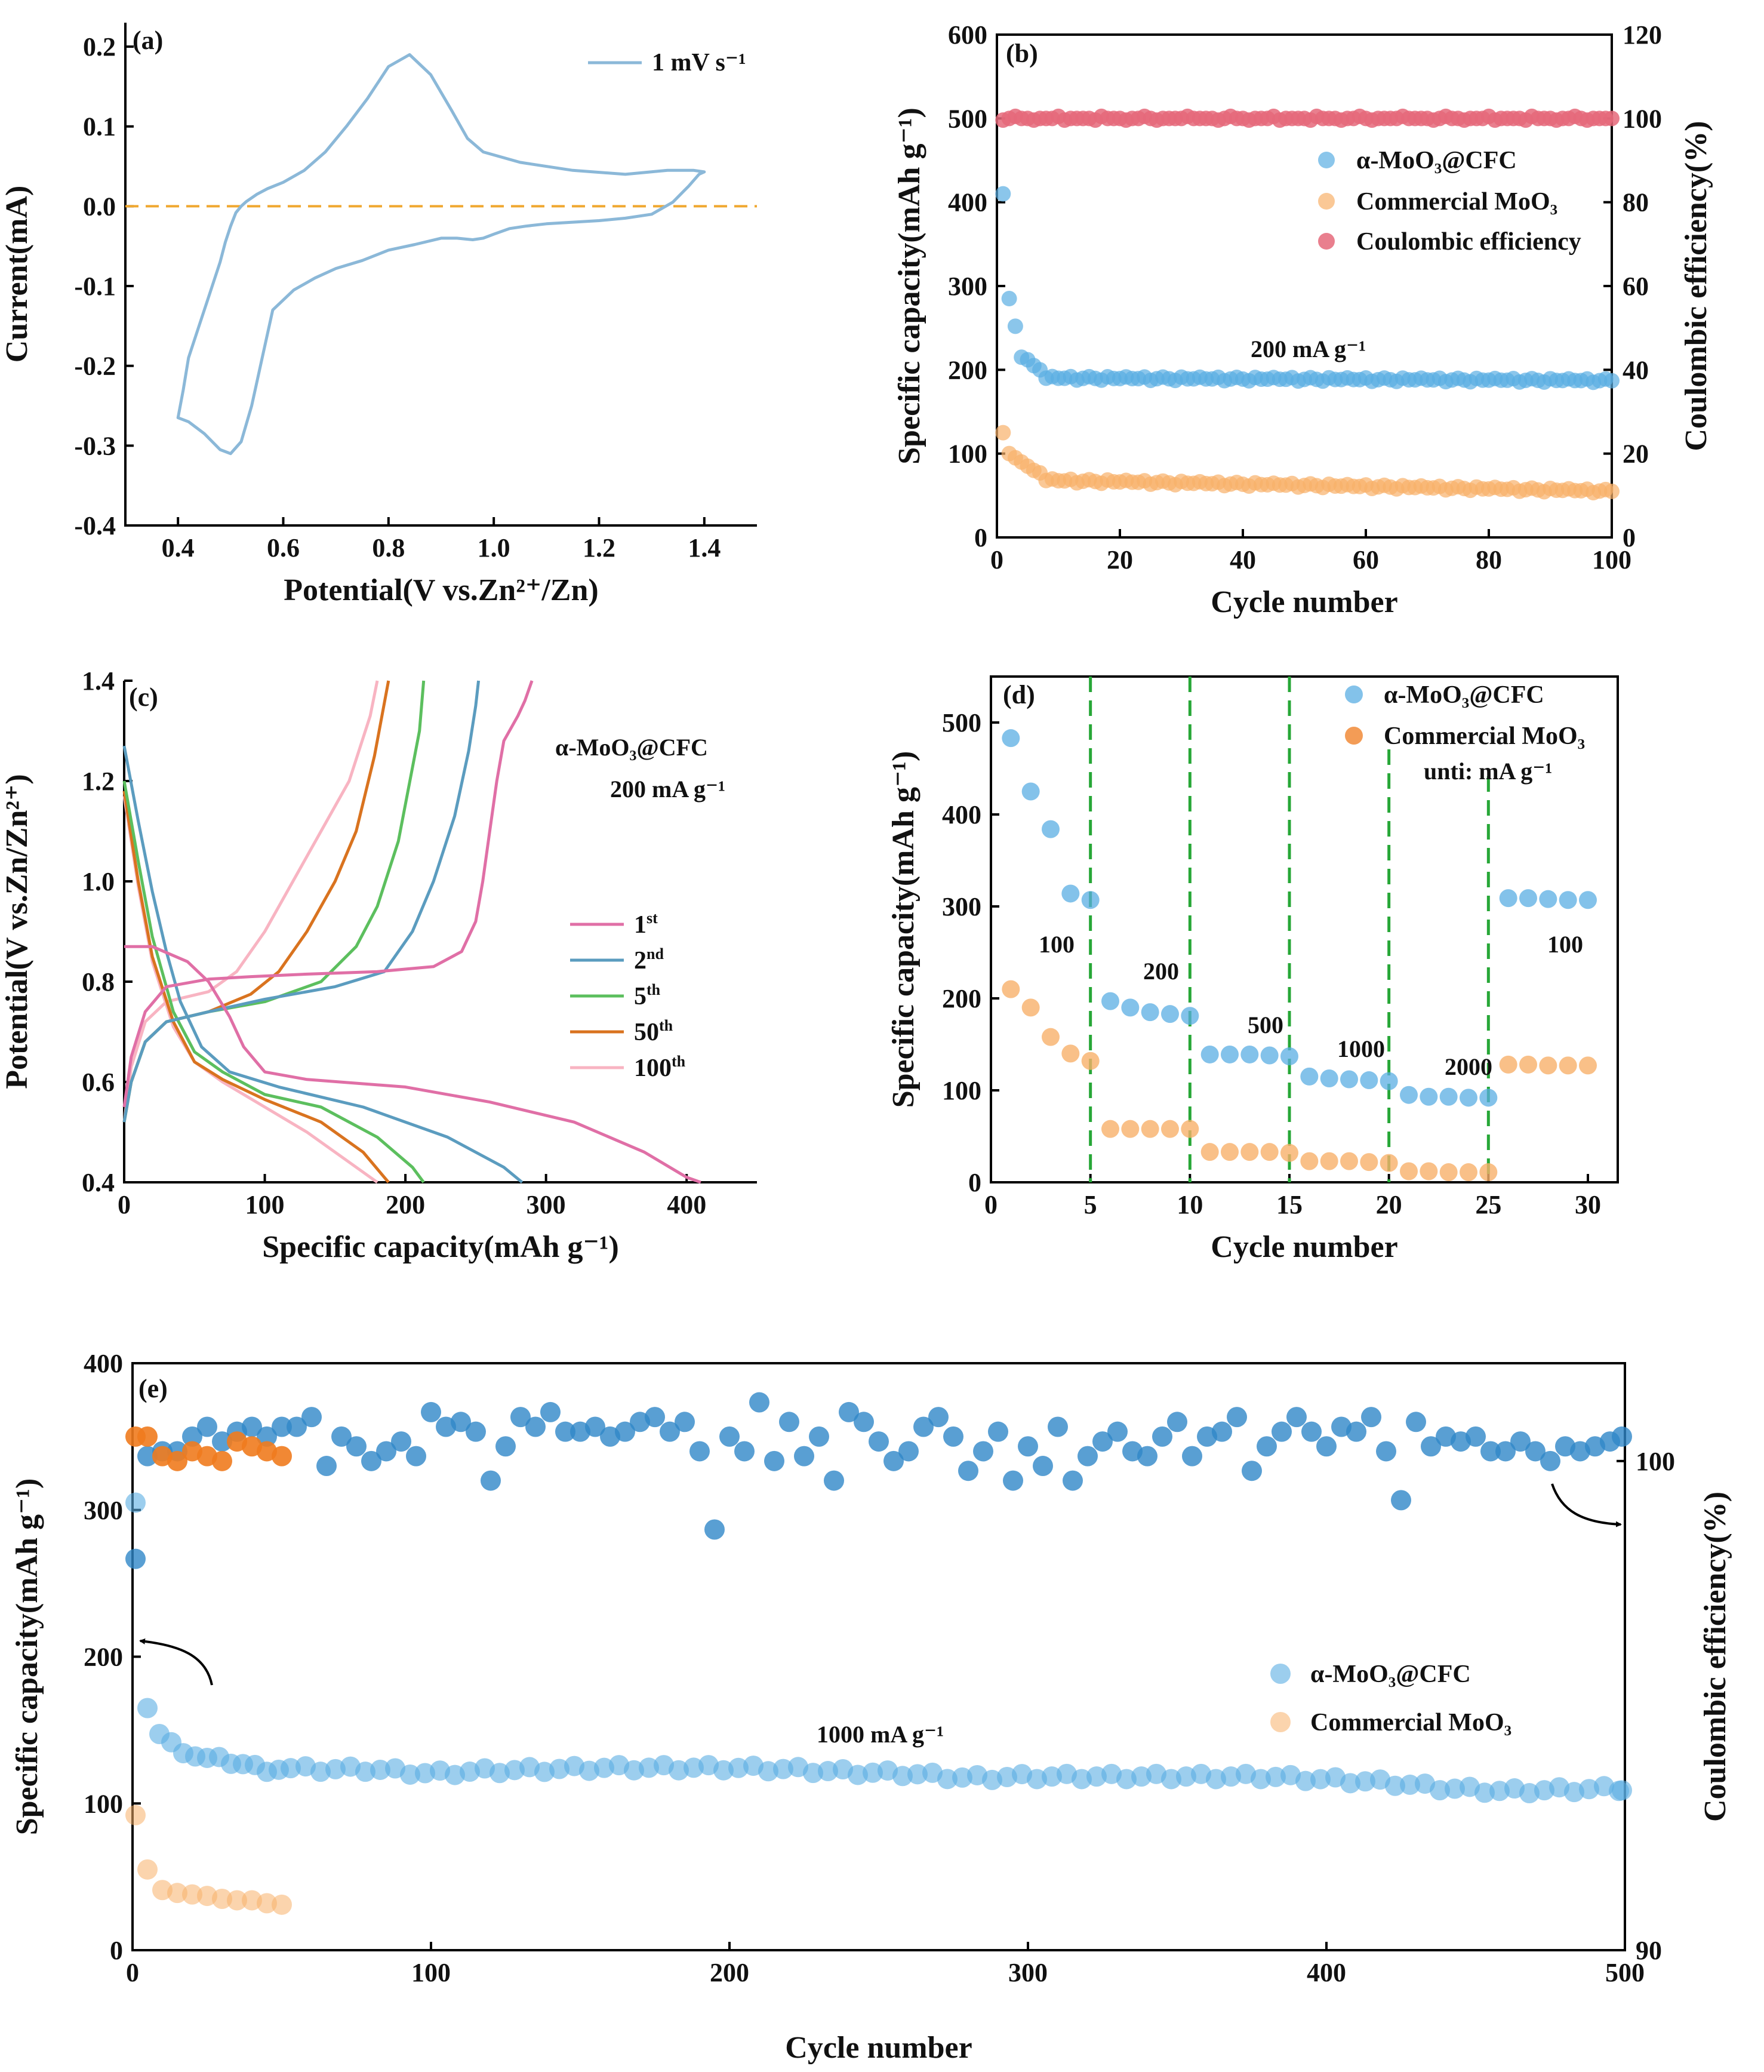  I want to click on panel-c-xtick-label: 0, so click(124, 1204).